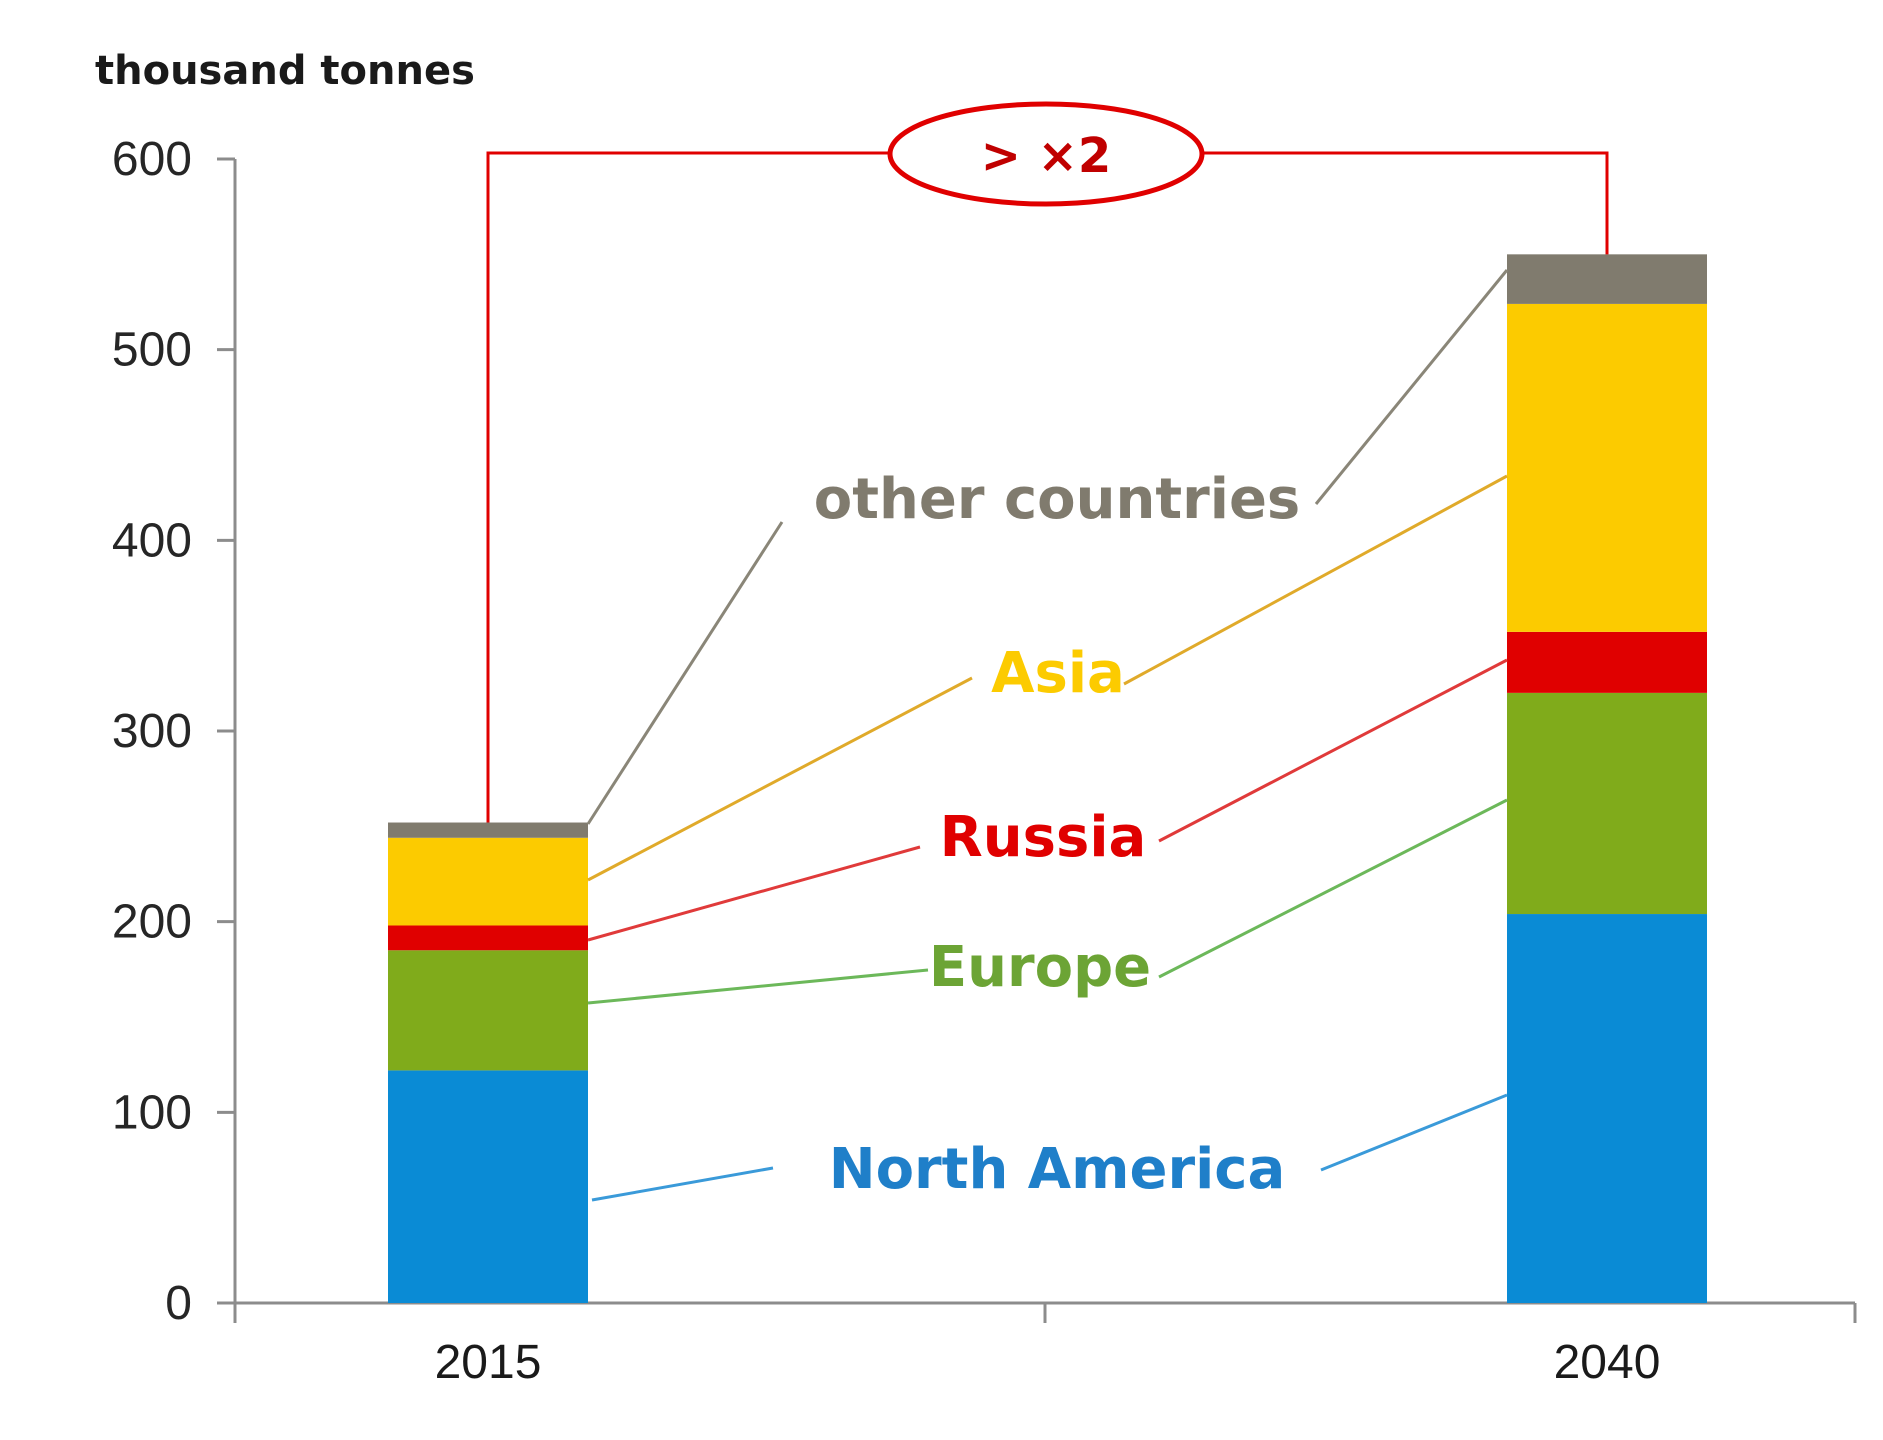  I want to click on doubling-ellipse, so click(1046, 154).